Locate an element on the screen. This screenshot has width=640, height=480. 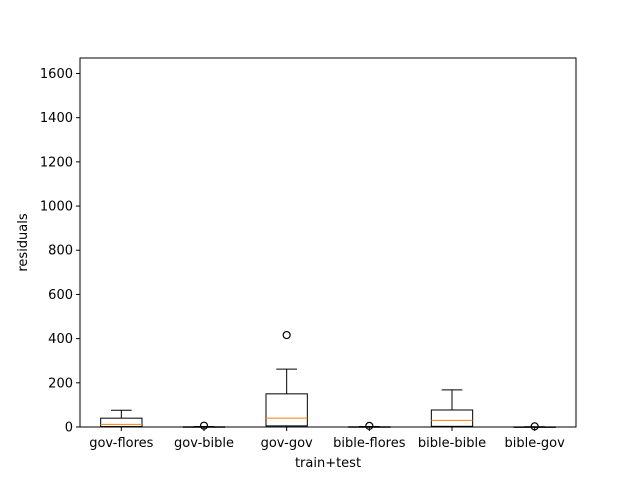
x-tick-label: bible-bible is located at coordinates (452, 443).